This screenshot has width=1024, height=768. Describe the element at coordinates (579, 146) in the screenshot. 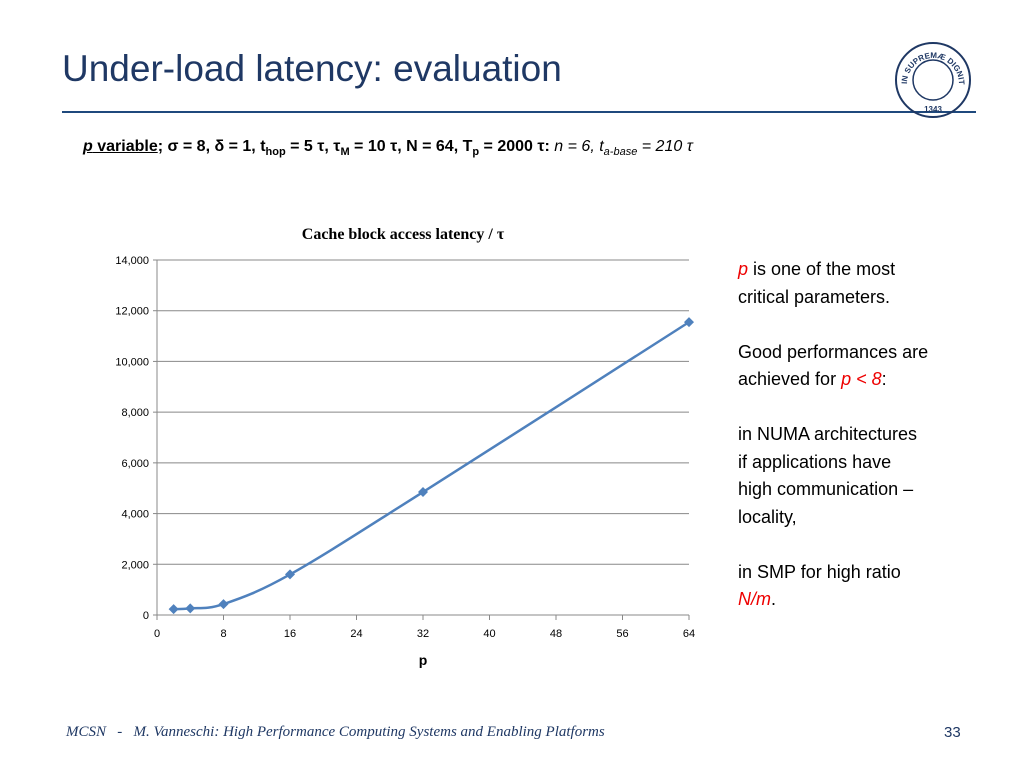

I see `subtitle-part: n = 6, t` at that location.